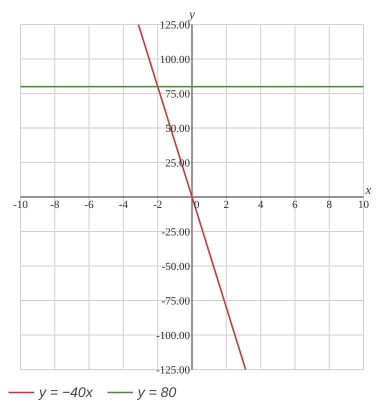  Describe the element at coordinates (197, 205) in the screenshot. I see `x-tick-label: 0` at that location.